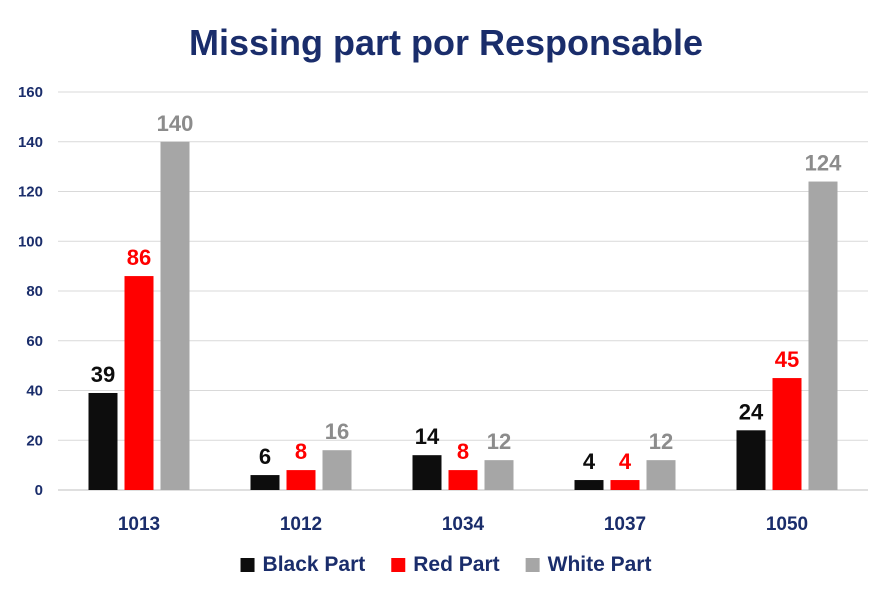 Image resolution: width=893 pixels, height=605 pixels. I want to click on x-tick-label: 1050, so click(787, 524).